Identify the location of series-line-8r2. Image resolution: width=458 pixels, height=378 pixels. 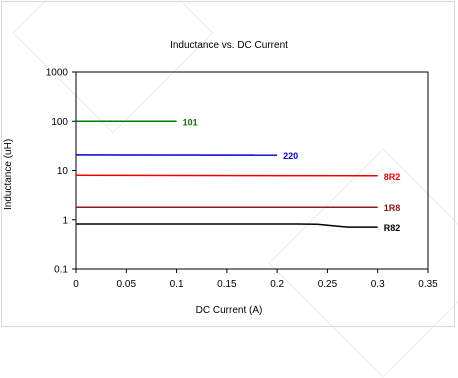
(227, 175).